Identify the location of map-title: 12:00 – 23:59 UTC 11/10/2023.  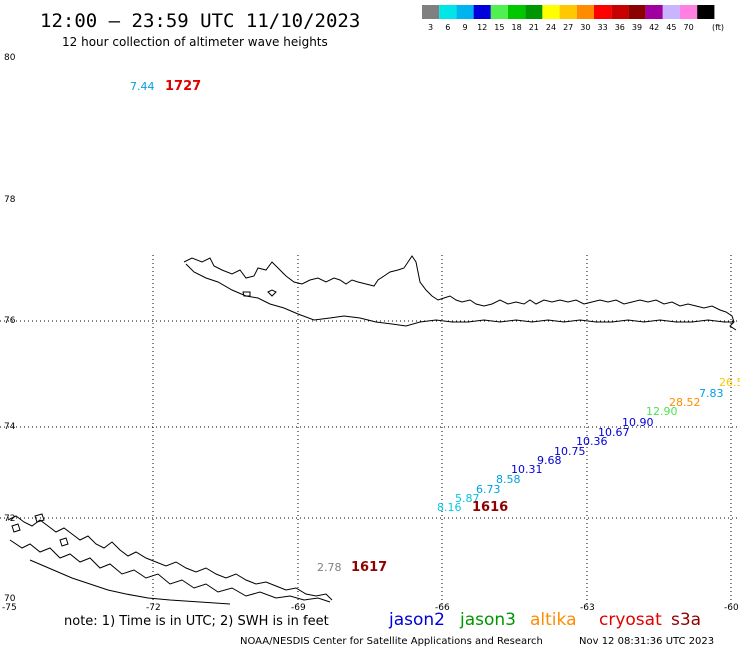
(200, 21).